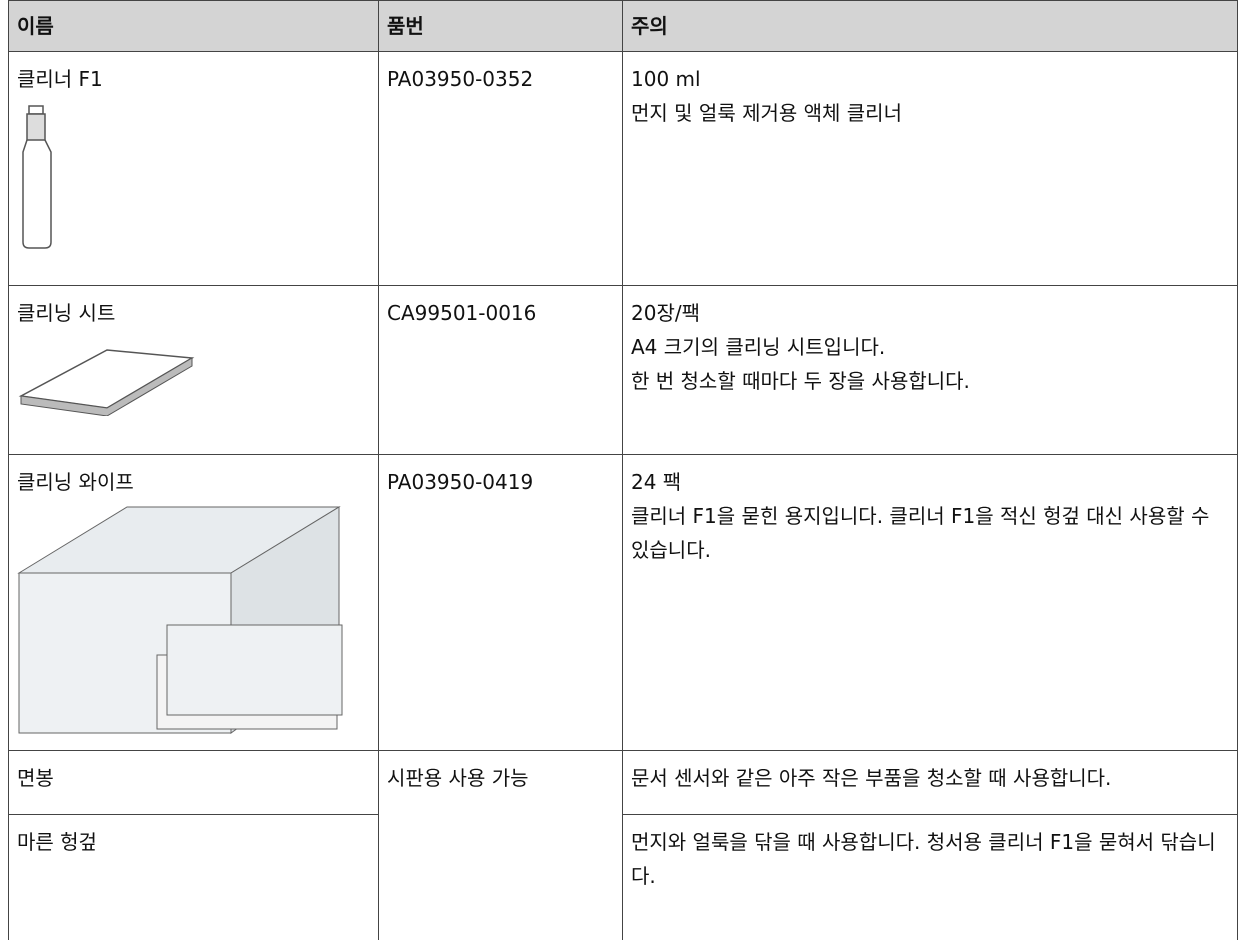 This screenshot has height=941, width=1245. What do you see at coordinates (75, 482) in the screenshot?
I see `name: 클리닝 와이프` at bounding box center [75, 482].